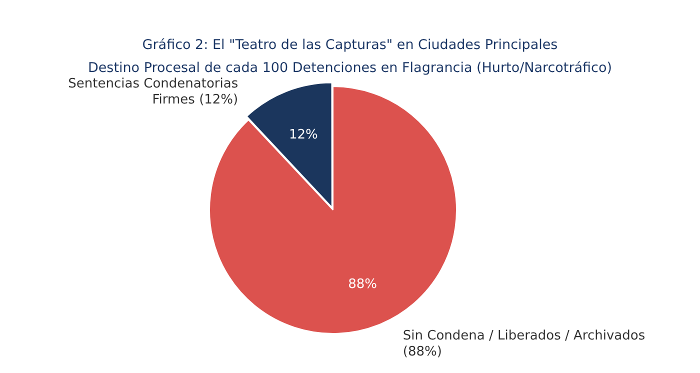 The image size is (700, 373). Describe the element at coordinates (524, 344) in the screenshot. I see `slice-label: Sin Condena / Liberados / Archivados (88%)` at that location.